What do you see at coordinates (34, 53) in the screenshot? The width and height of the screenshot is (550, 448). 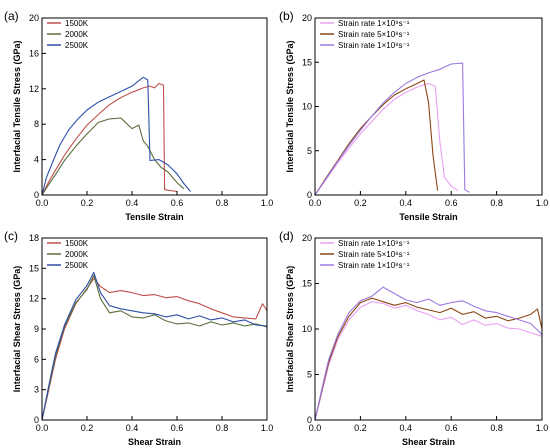 I see `y-tick-label: 16` at bounding box center [34, 53].